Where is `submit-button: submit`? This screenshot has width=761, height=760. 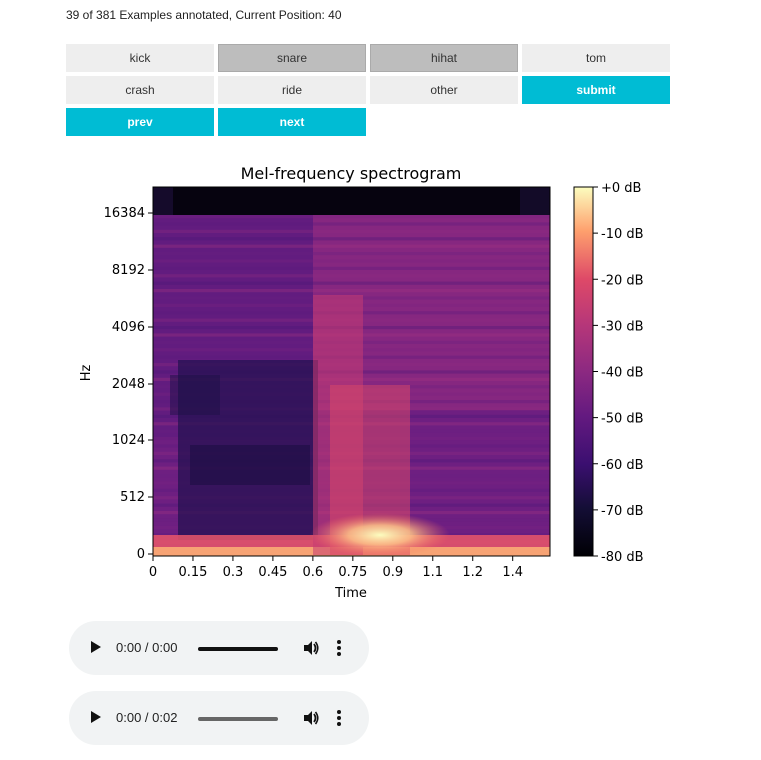
submit-button: submit is located at coordinates (596, 90).